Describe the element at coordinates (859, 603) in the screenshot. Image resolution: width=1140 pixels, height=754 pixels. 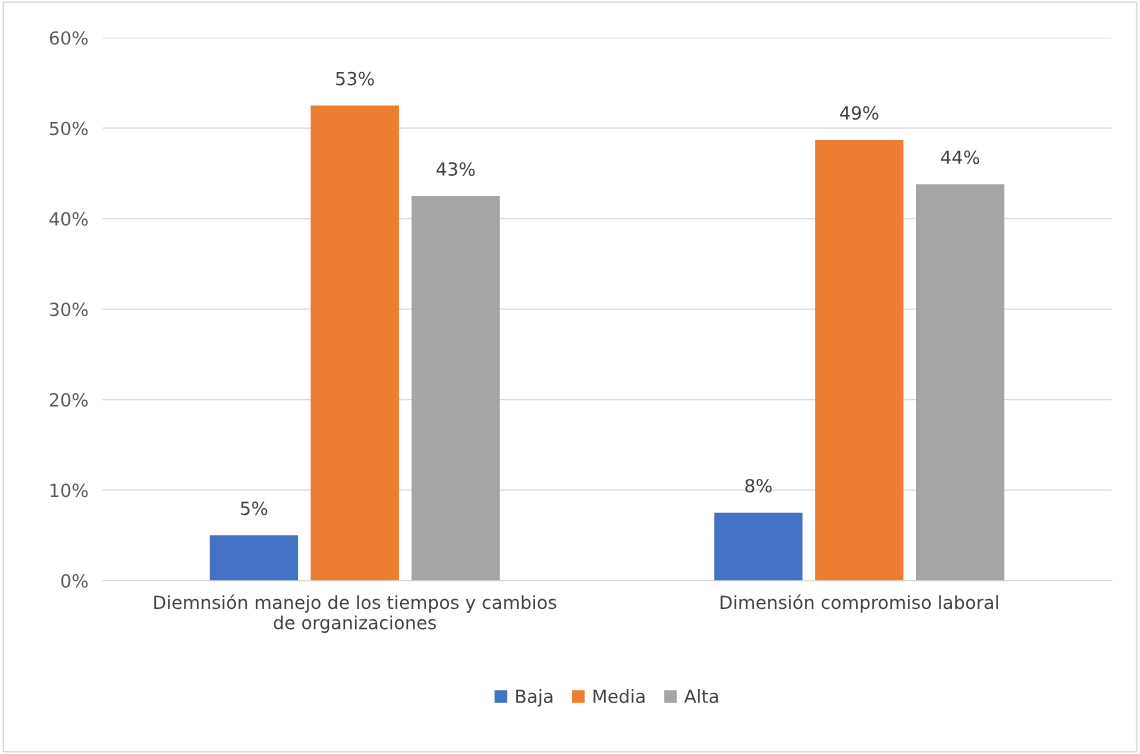
I see `x-tick-label: Dimensión compromiso laboral` at that location.